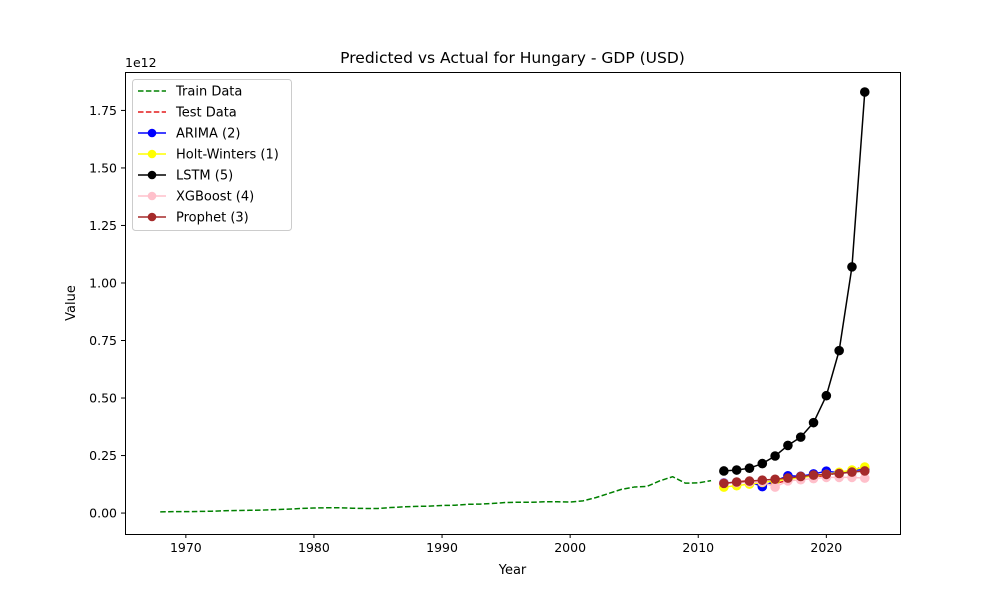 The width and height of the screenshot is (1000, 600). What do you see at coordinates (826, 547) in the screenshot?
I see `x-tick-label: 2020` at bounding box center [826, 547].